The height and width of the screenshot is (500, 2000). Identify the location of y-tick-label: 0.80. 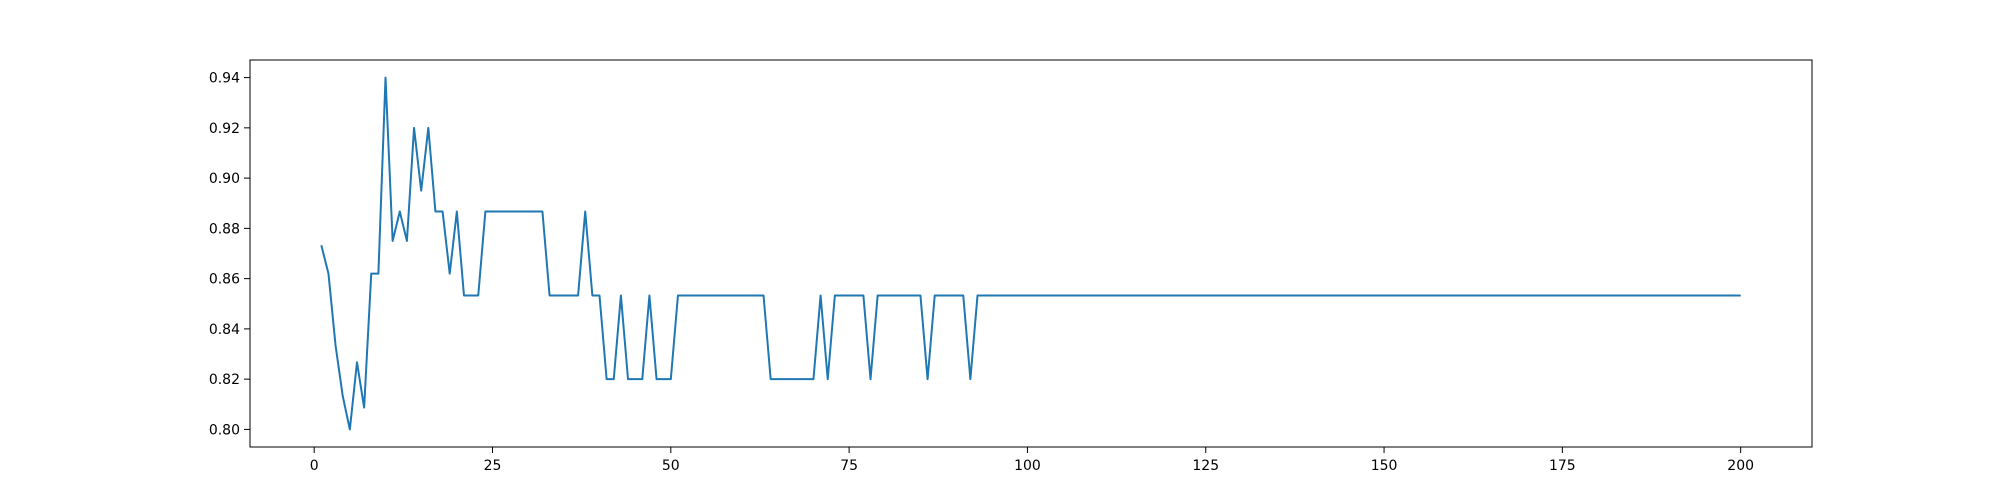
(224, 430).